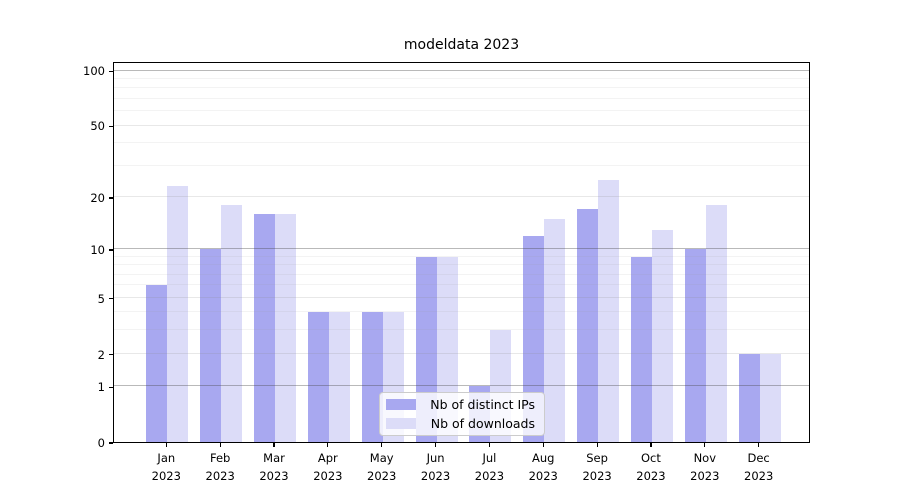  Describe the element at coordinates (609, 310) in the screenshot. I see `bar-sep-downloads` at that location.